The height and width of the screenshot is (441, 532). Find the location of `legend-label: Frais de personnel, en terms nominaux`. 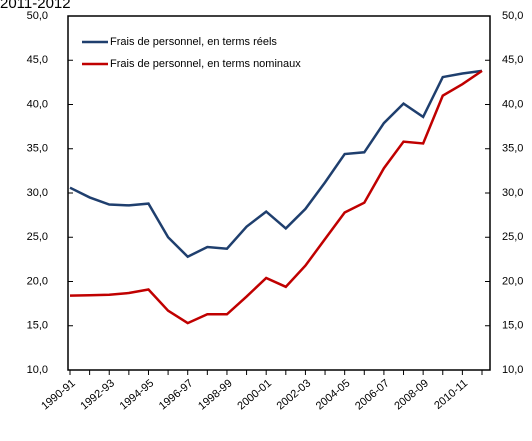

legend-label: Frais de personnel, en terms nominaux is located at coordinates (205, 64).